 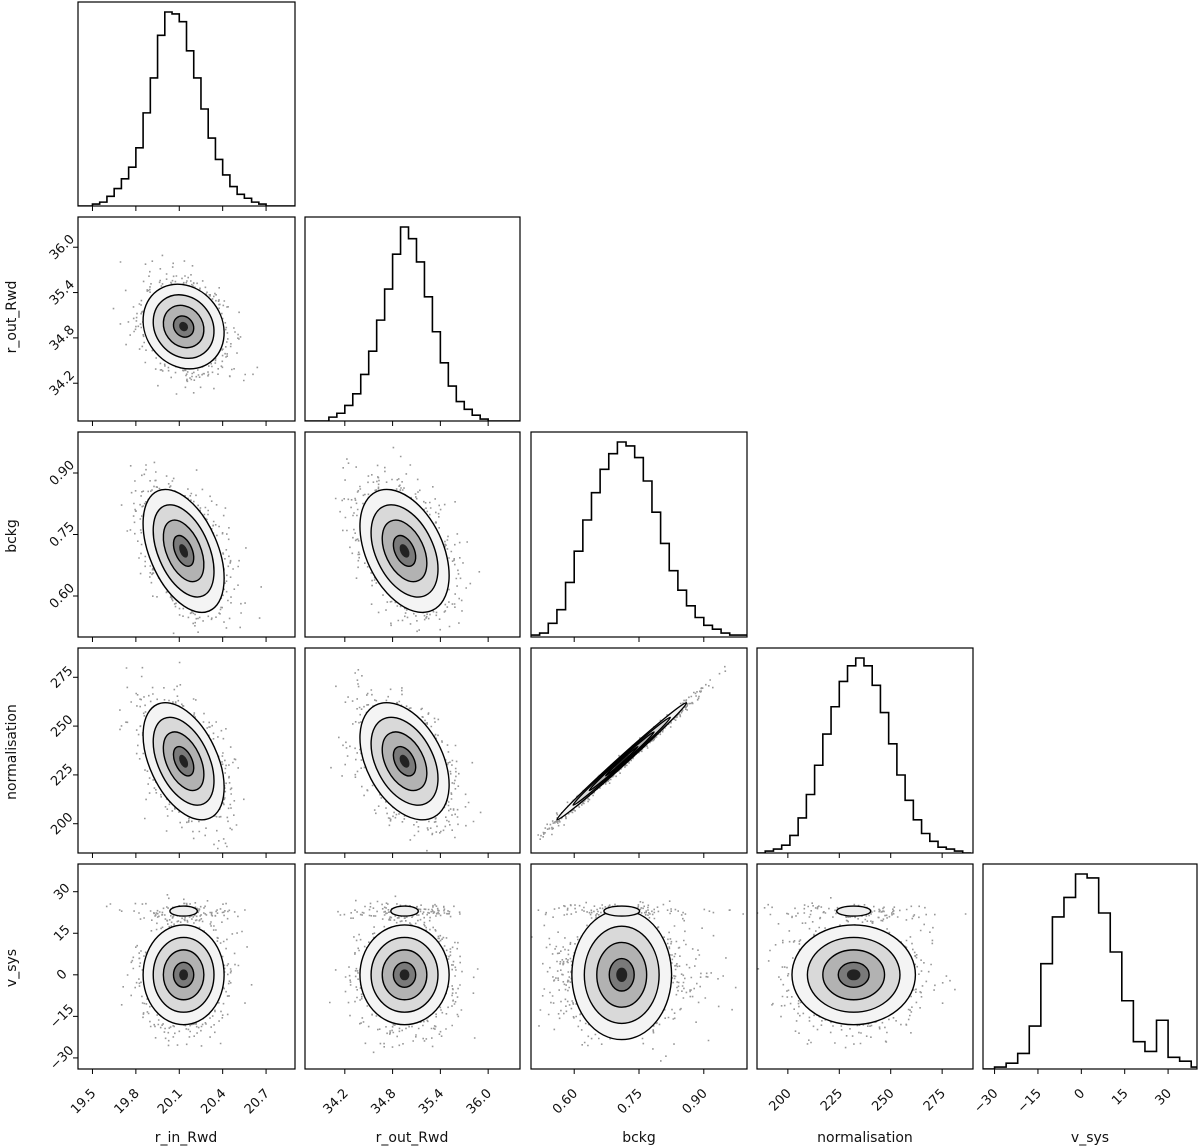 I want to click on panel-normalisation-vs-r-out-rwd, so click(x=406, y=760).